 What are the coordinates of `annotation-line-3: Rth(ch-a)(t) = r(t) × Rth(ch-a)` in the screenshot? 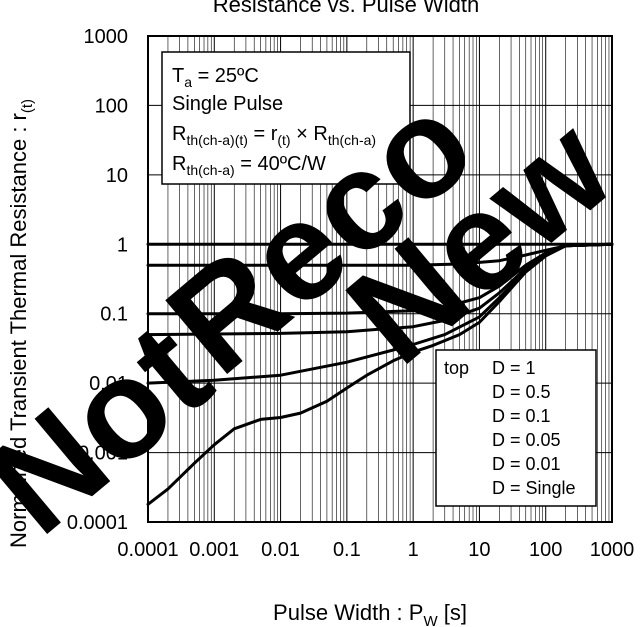 It's located at (274, 135).